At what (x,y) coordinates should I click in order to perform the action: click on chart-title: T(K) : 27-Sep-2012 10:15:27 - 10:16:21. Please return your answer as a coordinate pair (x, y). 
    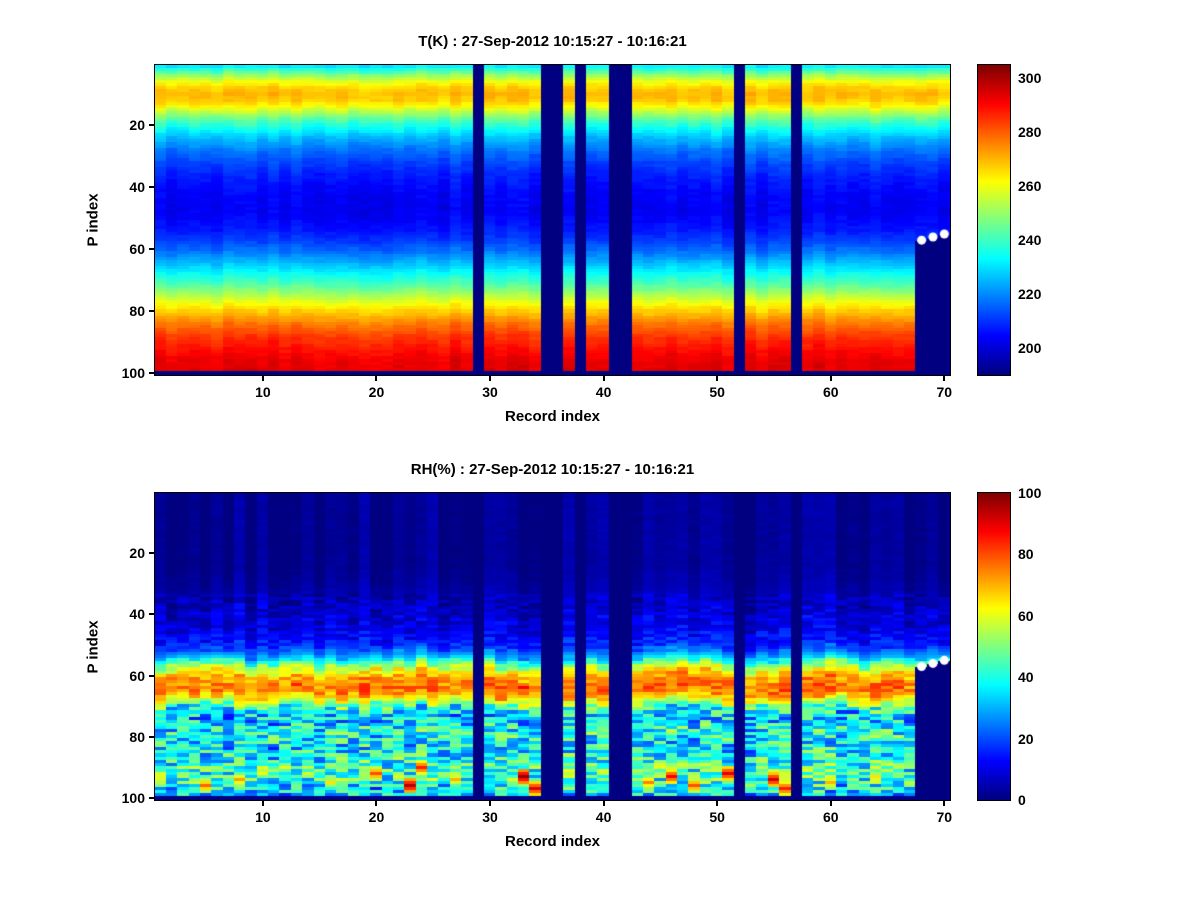
    Looking at the image, I should click on (552, 41).